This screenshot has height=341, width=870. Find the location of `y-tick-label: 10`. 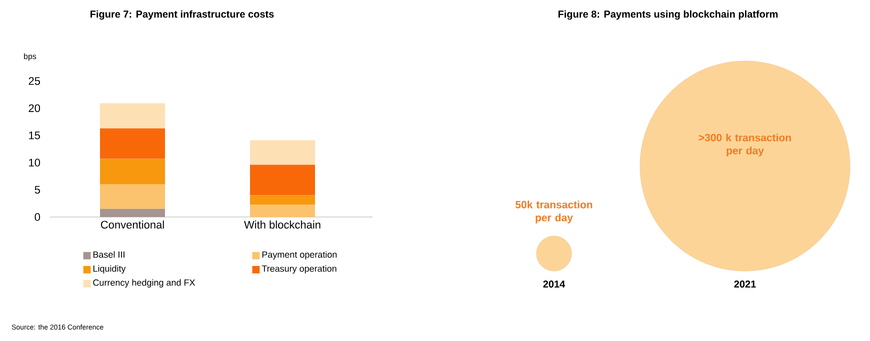

y-tick-label: 10 is located at coordinates (34, 162).